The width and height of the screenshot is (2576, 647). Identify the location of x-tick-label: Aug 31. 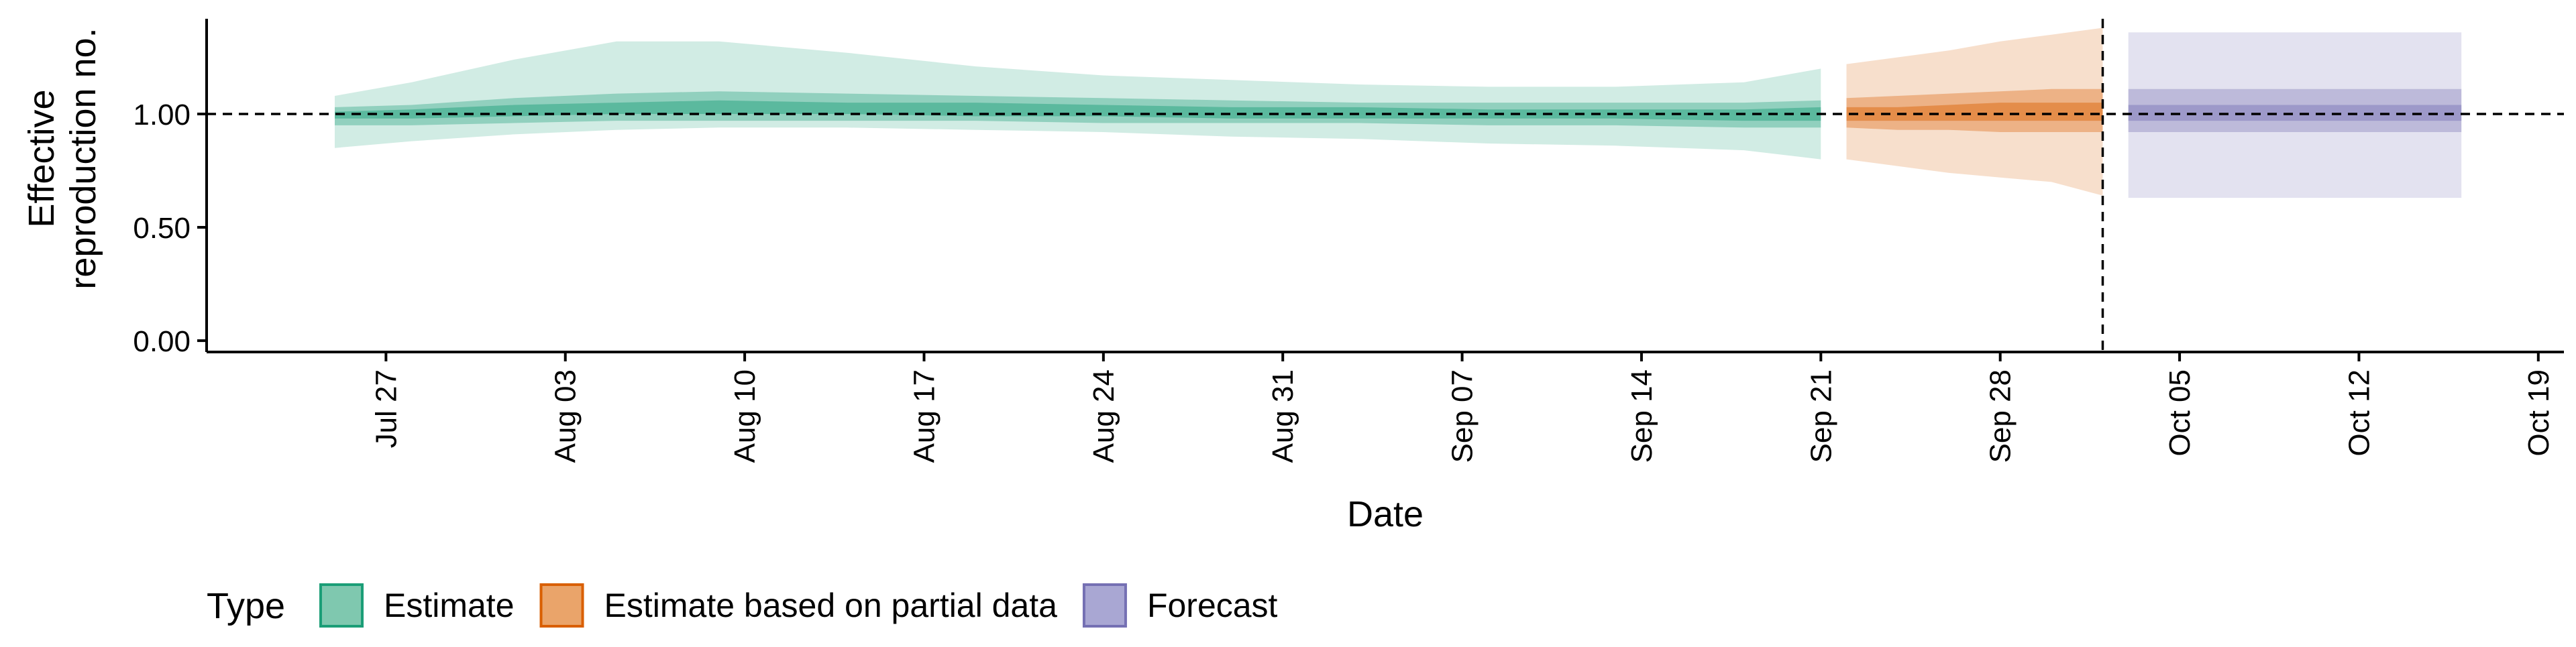
(1283, 416).